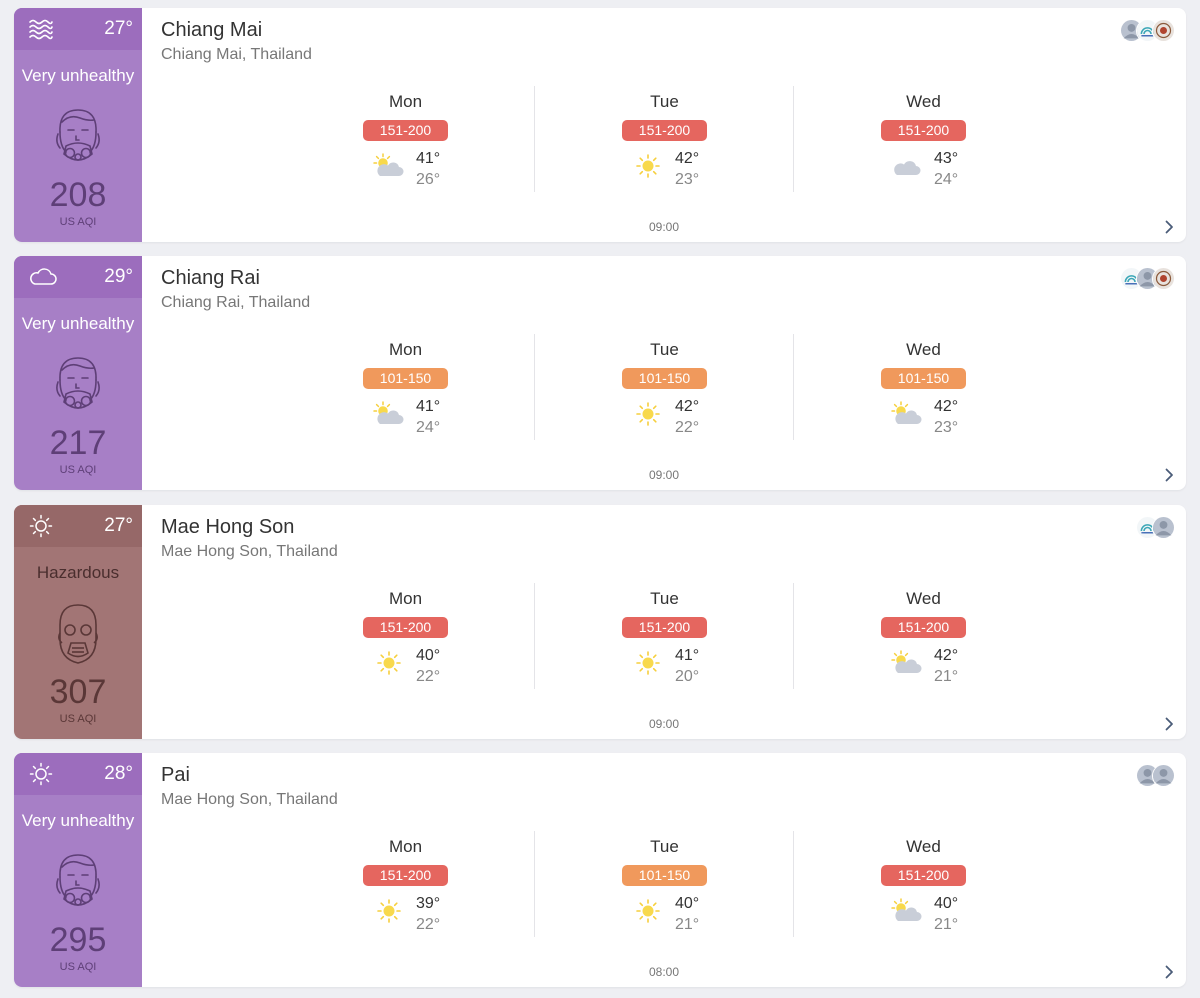  What do you see at coordinates (78, 774) in the screenshot?
I see `current-weather-bar: 28°` at bounding box center [78, 774].